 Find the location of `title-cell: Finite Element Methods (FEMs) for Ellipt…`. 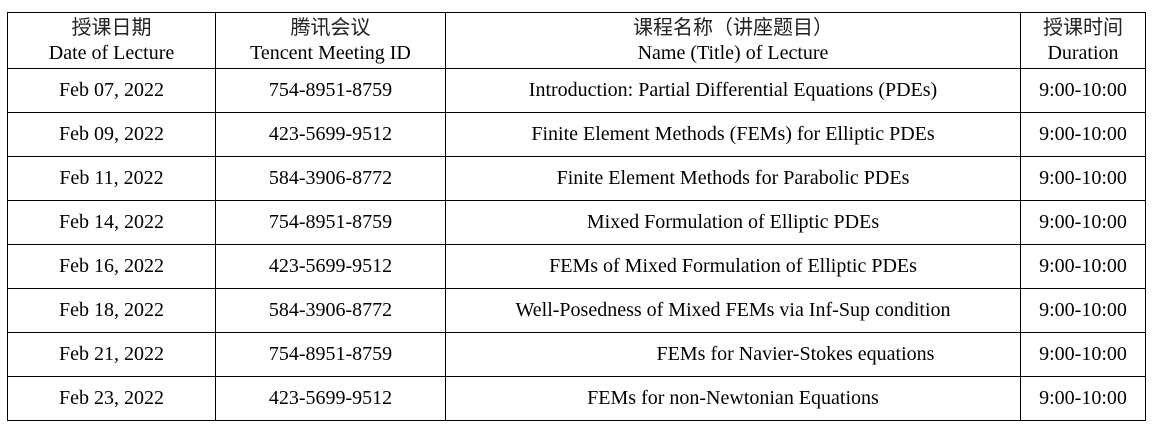

title-cell: Finite Element Methods (FEMs) for Ellipt… is located at coordinates (733, 134).